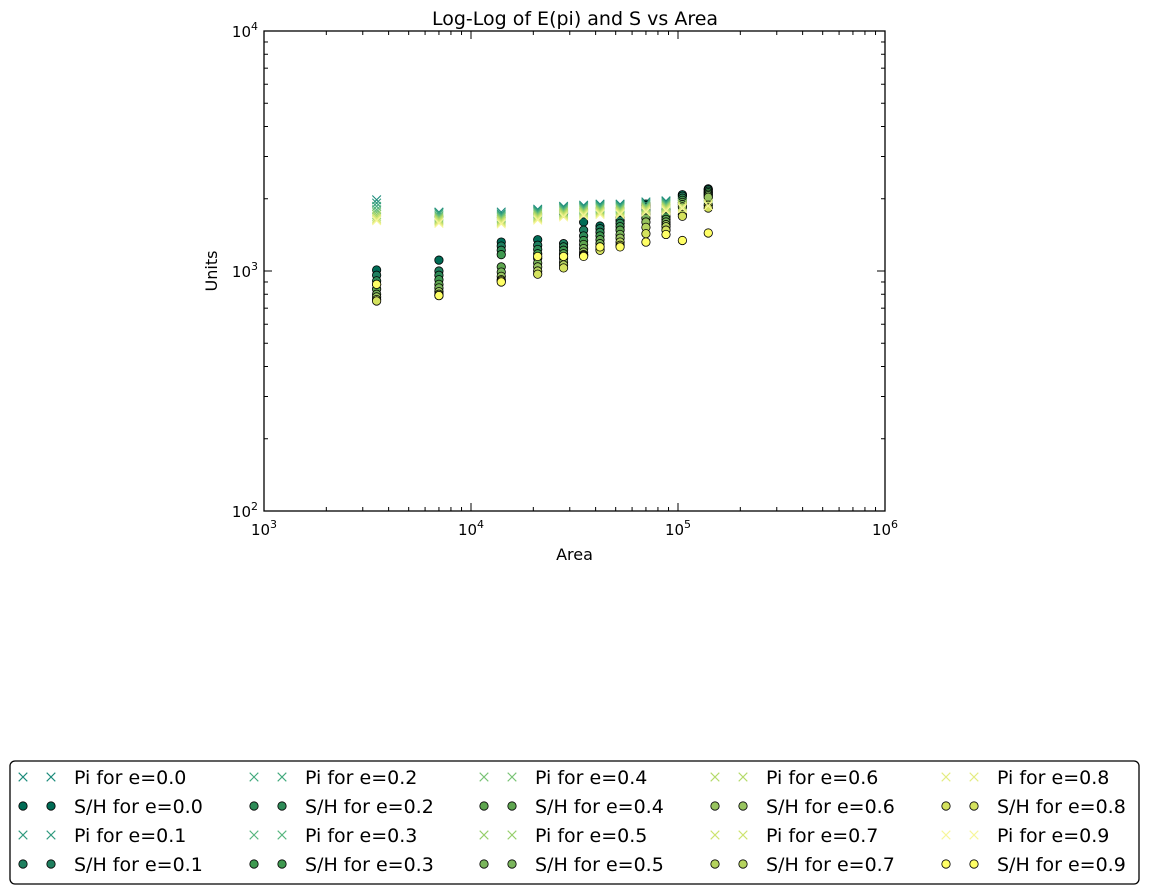  Describe the element at coordinates (591, 778) in the screenshot. I see `legend-label: Pi for e=0.4` at that location.